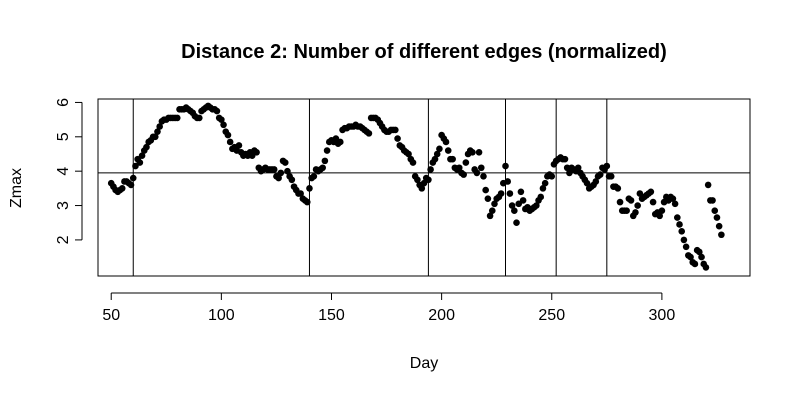  What do you see at coordinates (221, 315) in the screenshot?
I see `x-tick-label: 100` at bounding box center [221, 315].